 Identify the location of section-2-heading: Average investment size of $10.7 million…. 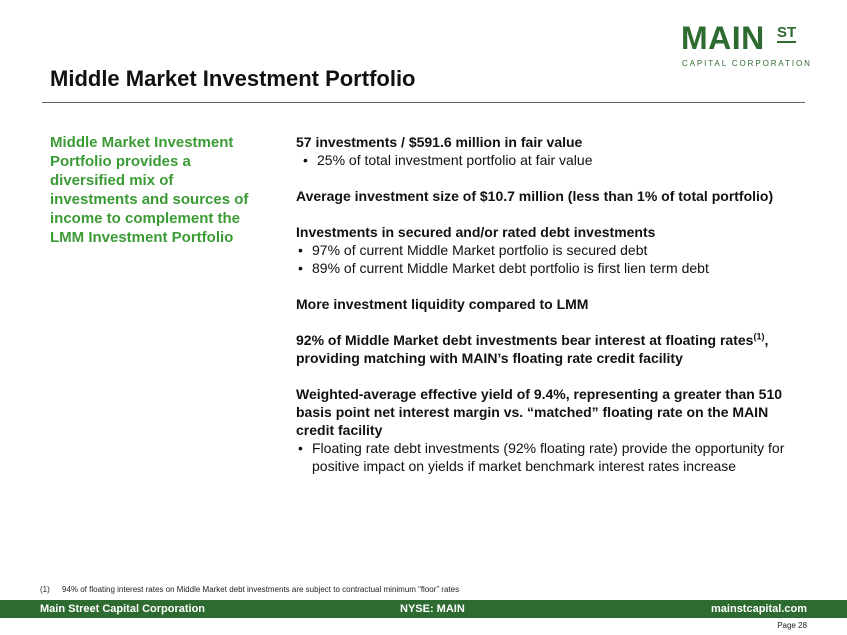
(535, 196).